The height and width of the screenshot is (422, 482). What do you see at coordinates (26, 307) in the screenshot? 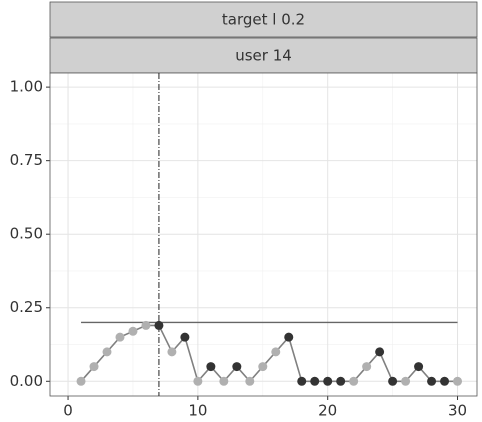
I see `y-tick-label: 0.25` at bounding box center [26, 307].